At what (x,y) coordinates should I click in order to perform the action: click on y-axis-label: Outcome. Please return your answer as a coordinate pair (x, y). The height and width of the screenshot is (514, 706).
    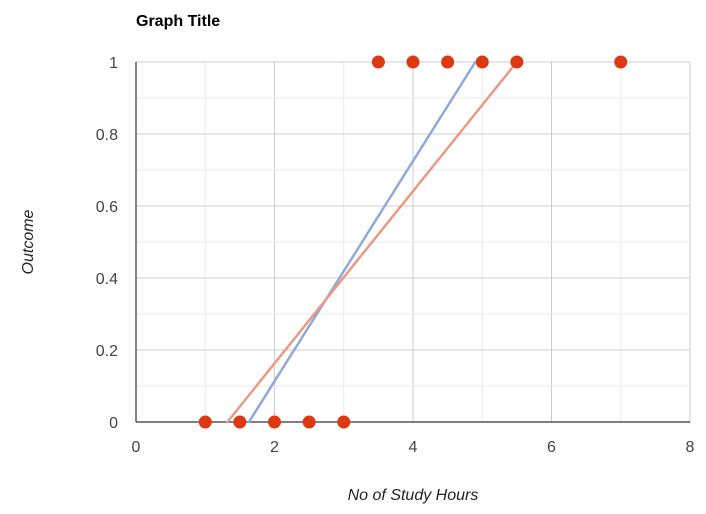
    Looking at the image, I should click on (28, 241).